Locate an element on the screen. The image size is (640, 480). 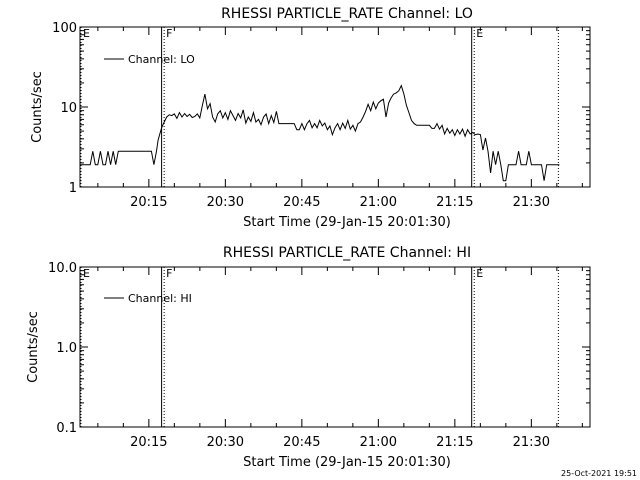
legend-label: Channel: LO is located at coordinates (161, 59).